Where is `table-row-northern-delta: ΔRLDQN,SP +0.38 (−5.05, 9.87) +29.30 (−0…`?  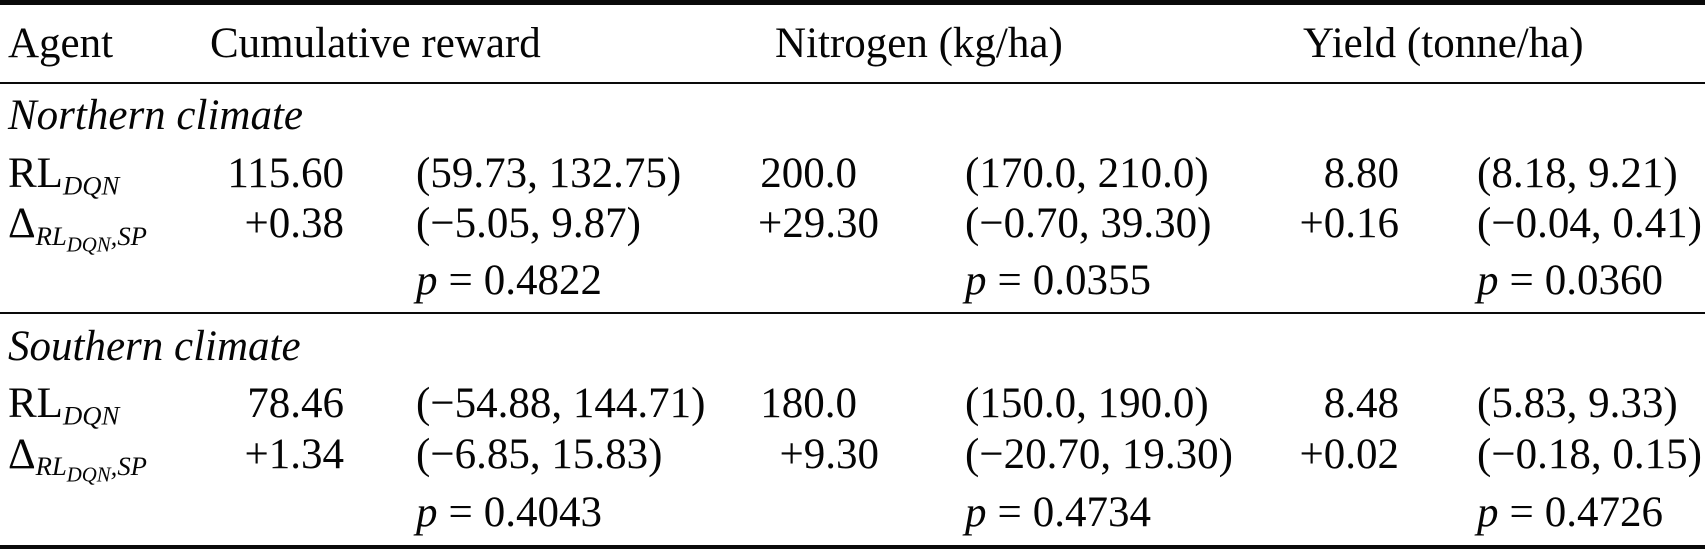 table-row-northern-delta: ΔRLDQN,SP +0.38 (−5.05, 9.87) +29.30 (−0… is located at coordinates (852, 227).